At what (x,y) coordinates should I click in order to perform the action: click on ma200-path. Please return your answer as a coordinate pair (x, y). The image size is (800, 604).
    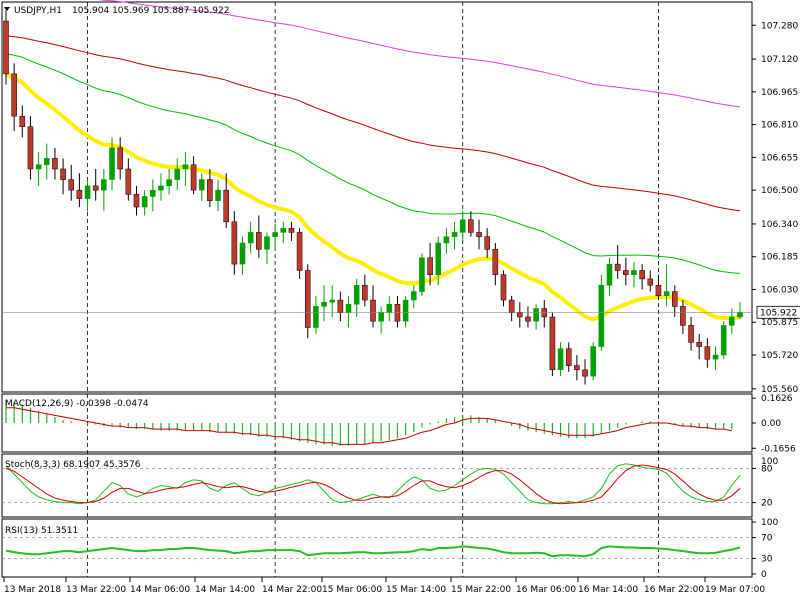
    Looking at the image, I should click on (419, 54).